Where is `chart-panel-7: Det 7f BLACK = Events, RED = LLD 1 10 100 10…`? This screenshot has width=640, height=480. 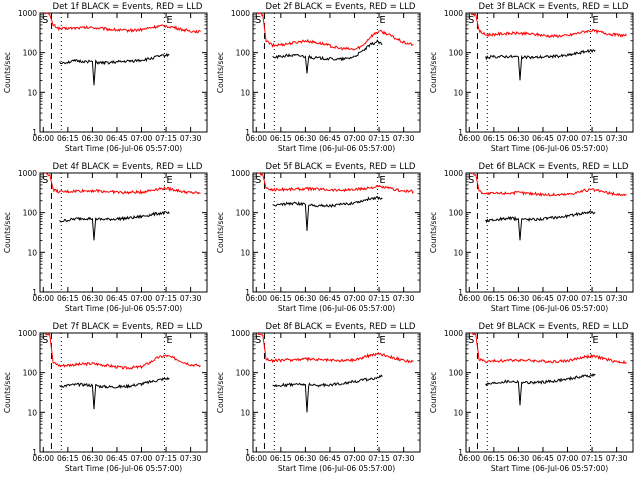
chart-panel-7: Det 7f BLACK = Events, RED = LLD 1 10 100 10… is located at coordinates (105, 397).